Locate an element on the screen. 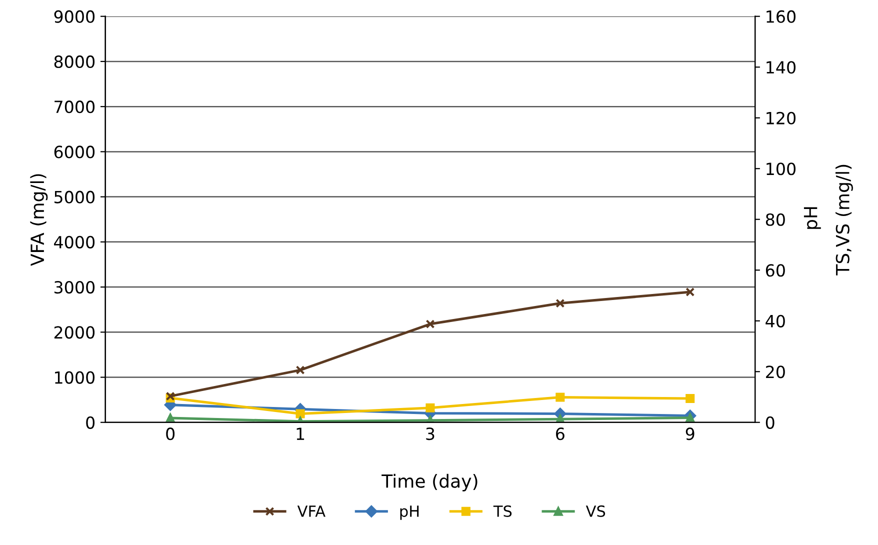 The image size is (878, 545). legend-label: TS is located at coordinates (502, 511).